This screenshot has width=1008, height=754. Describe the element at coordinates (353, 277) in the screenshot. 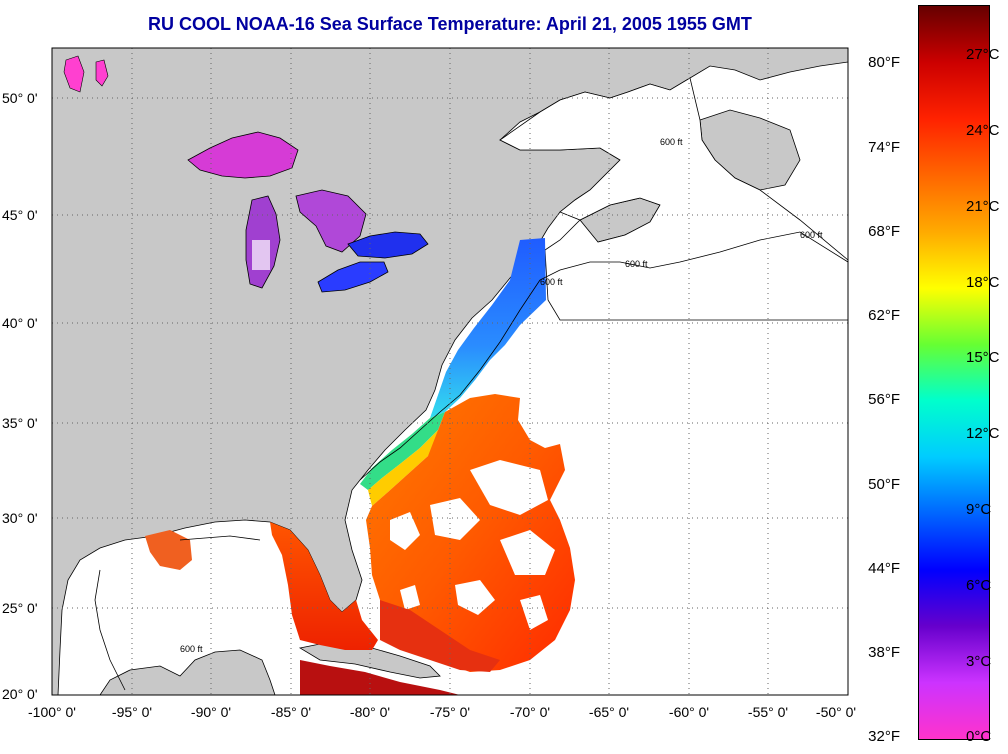

I see `lake-erie` at that location.